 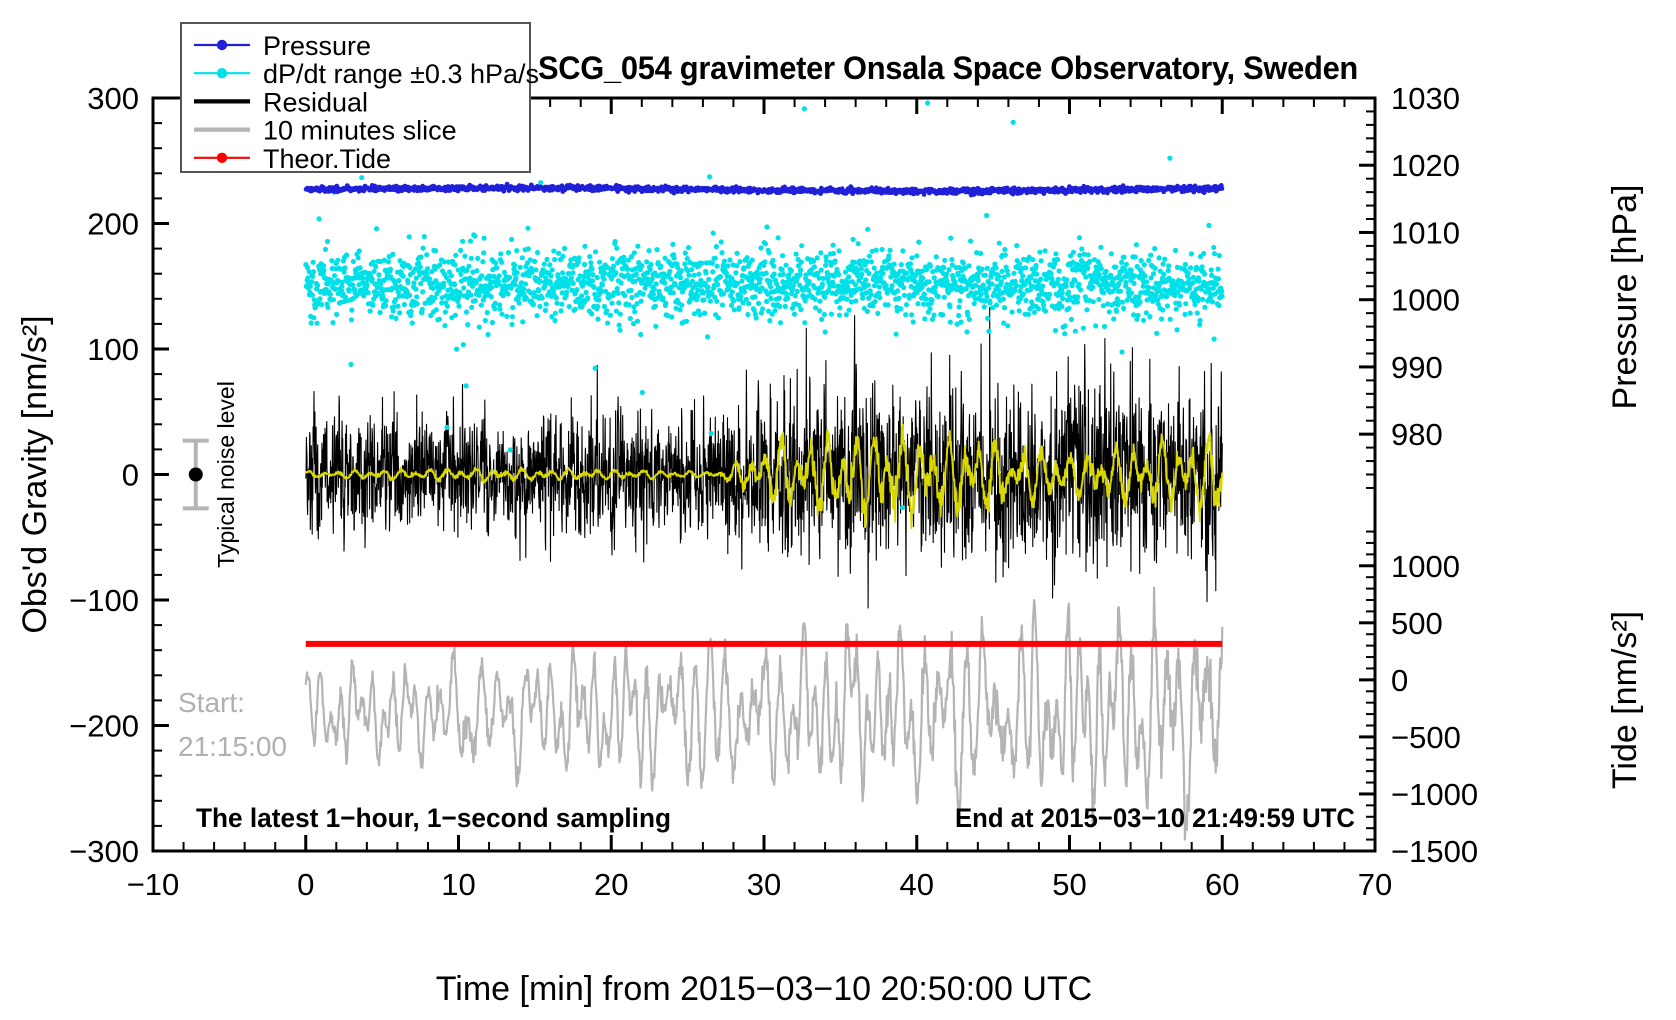 What do you see at coordinates (282, 46) in the screenshot?
I see `legend-item: Pressure` at bounding box center [282, 46].